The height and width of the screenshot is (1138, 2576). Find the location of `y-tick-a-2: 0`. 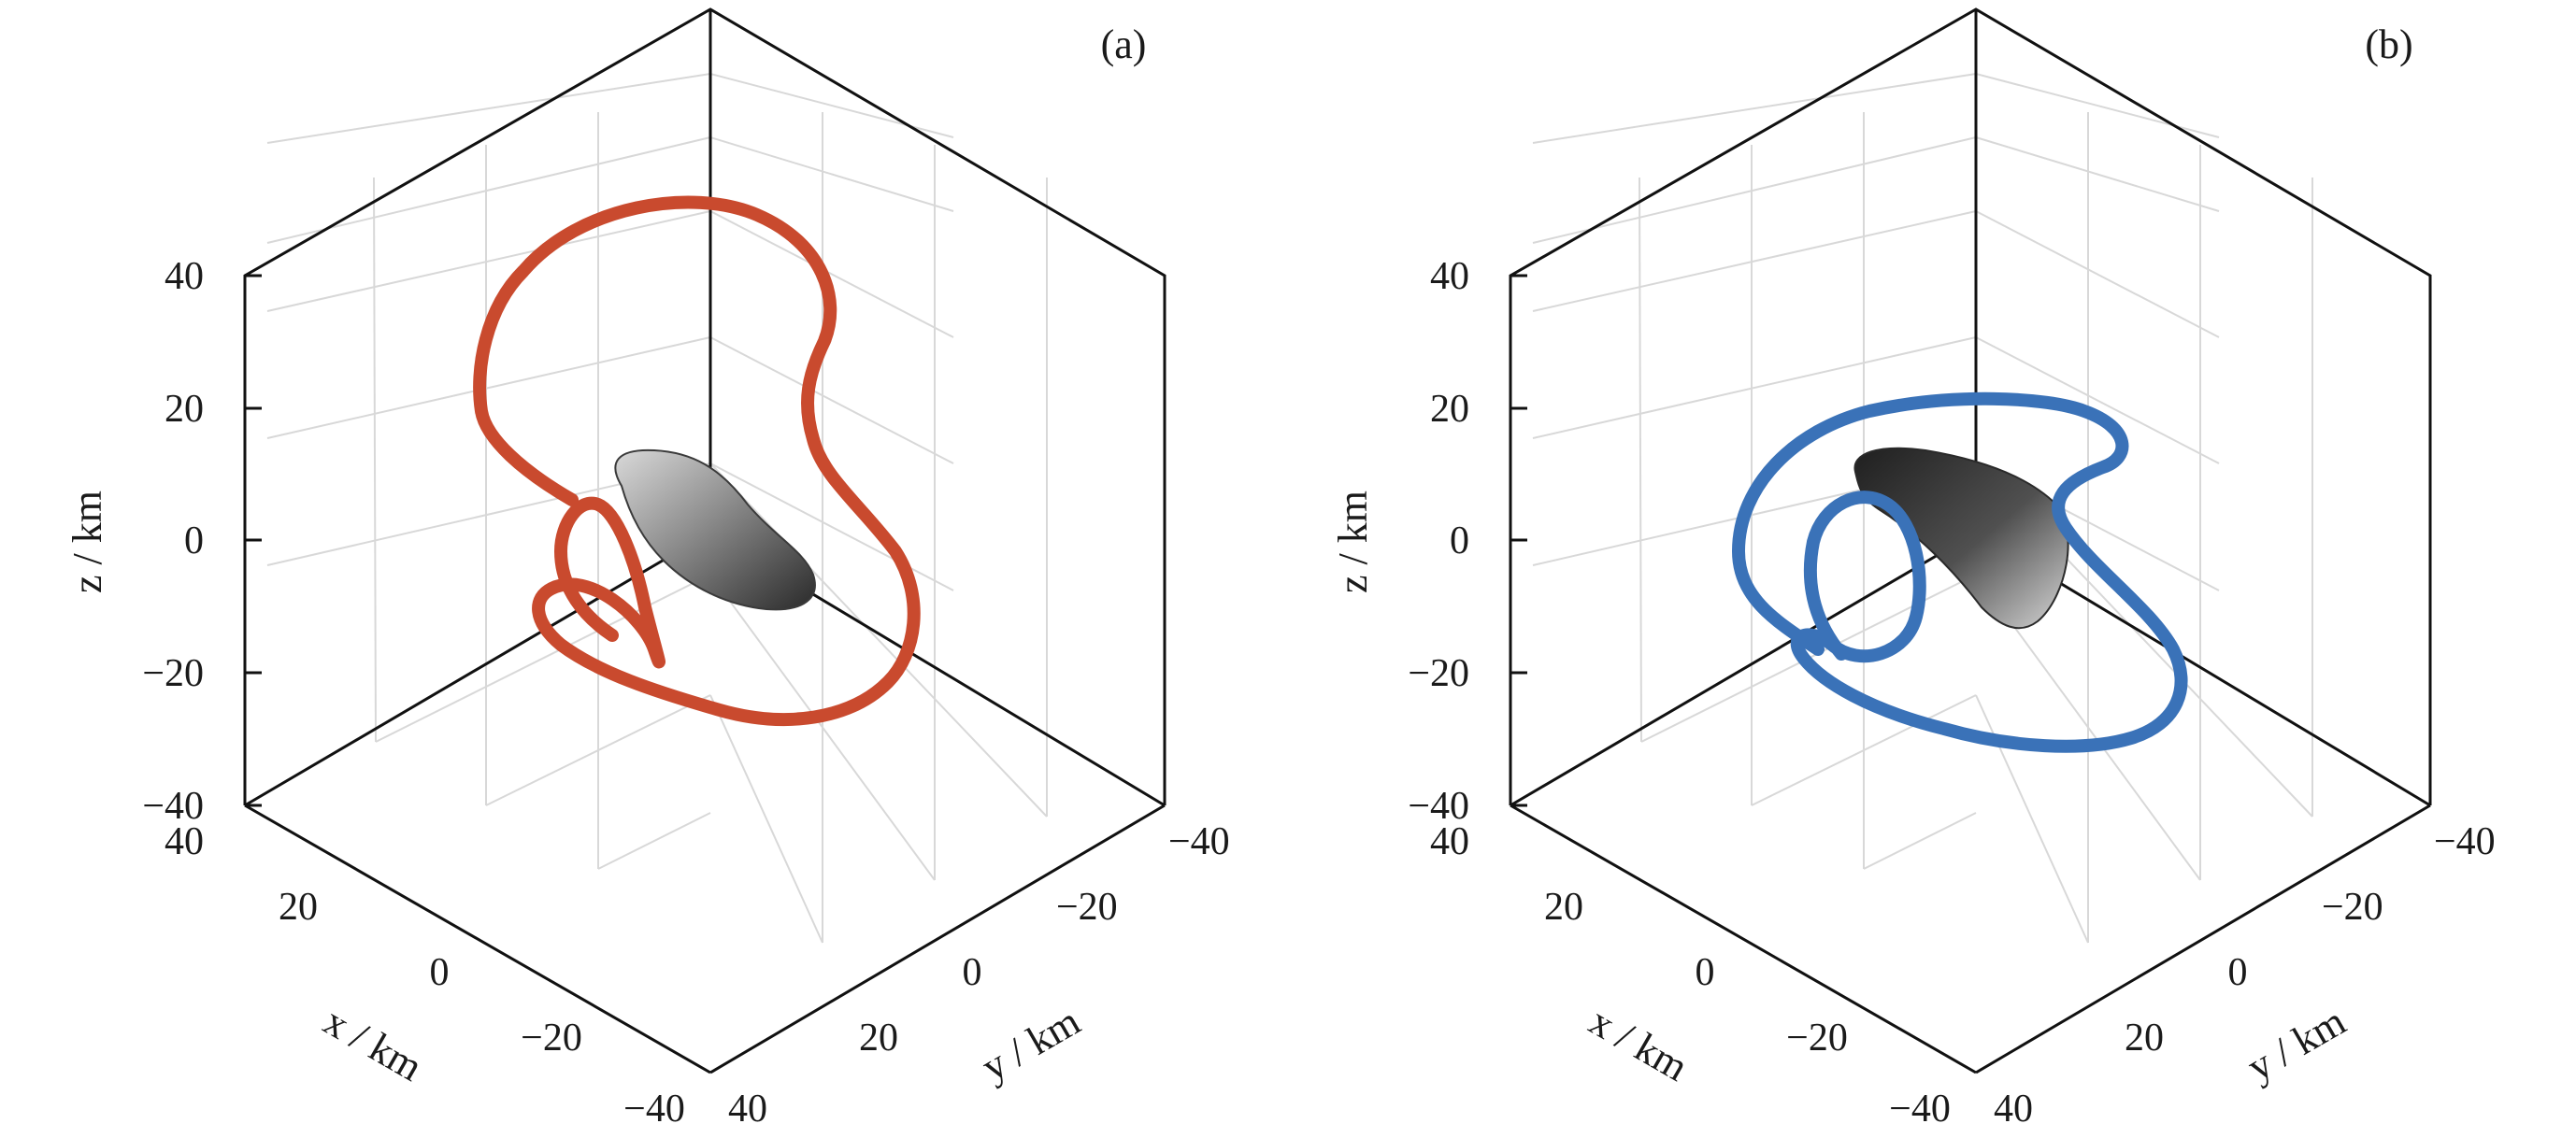

y-tick-a-2: 0 is located at coordinates (973, 972).